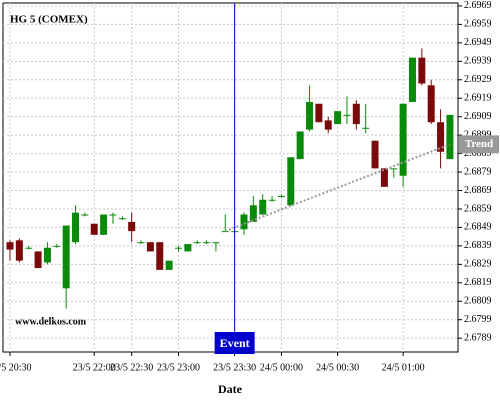 The image size is (500, 400). Describe the element at coordinates (131, 367) in the screenshot. I see `x-tick-label: 23/5 22:30` at that location.